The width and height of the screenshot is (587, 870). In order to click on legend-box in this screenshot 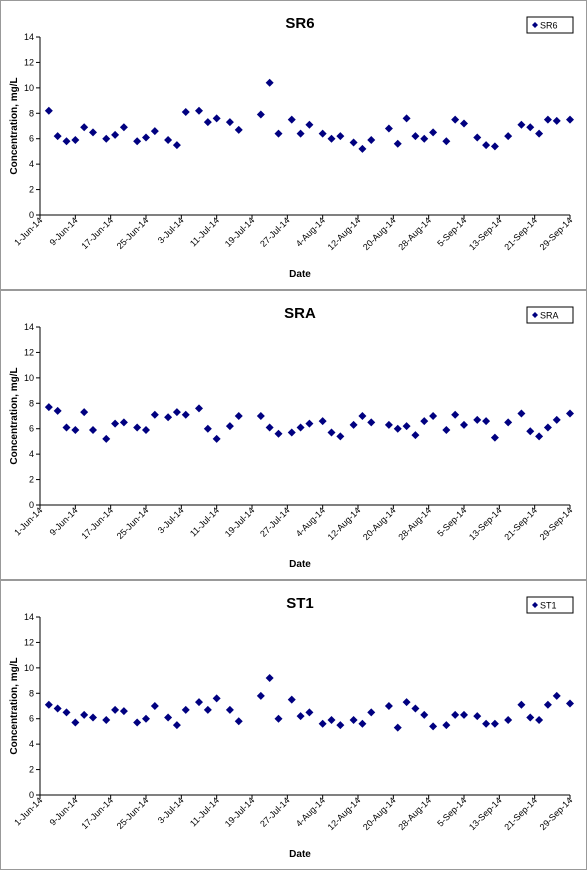, I will do `click(550, 315)`.